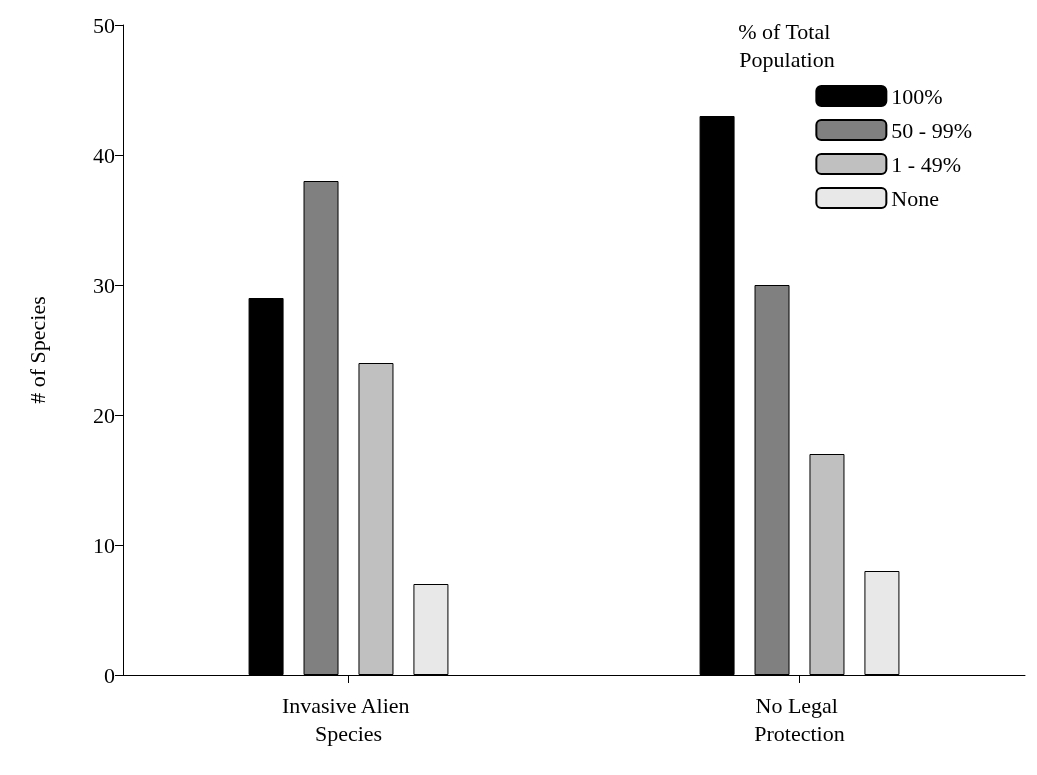 Image resolution: width=1037 pixels, height=775 pixels. Describe the element at coordinates (348, 719) in the screenshot. I see `x-tick-label: Invasive Alien Species` at that location.